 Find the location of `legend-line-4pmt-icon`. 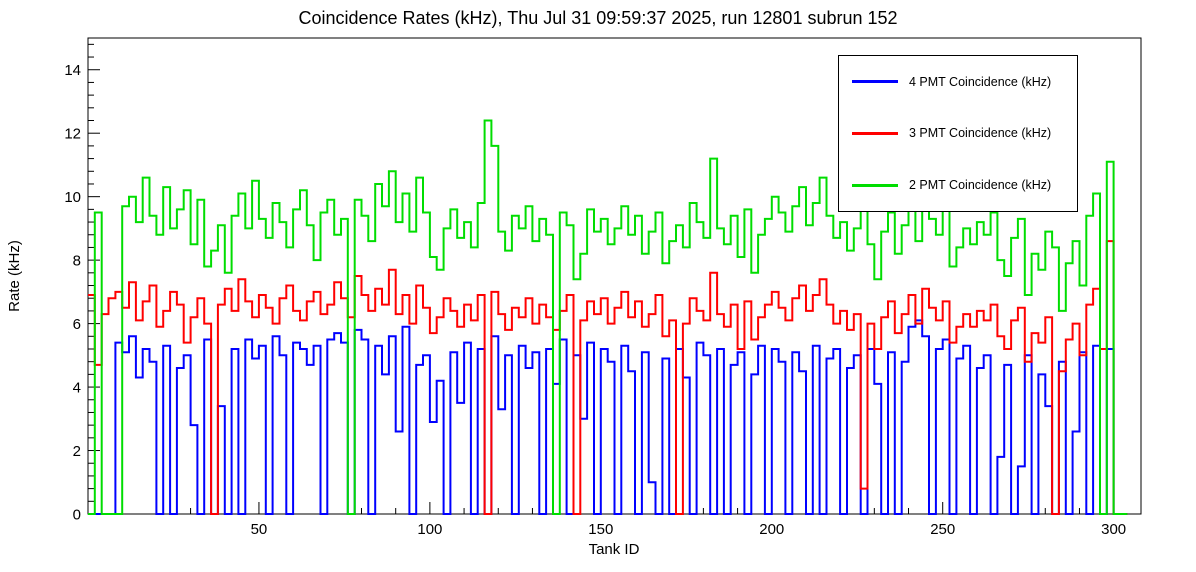

legend-line-4pmt-icon is located at coordinates (875, 82).